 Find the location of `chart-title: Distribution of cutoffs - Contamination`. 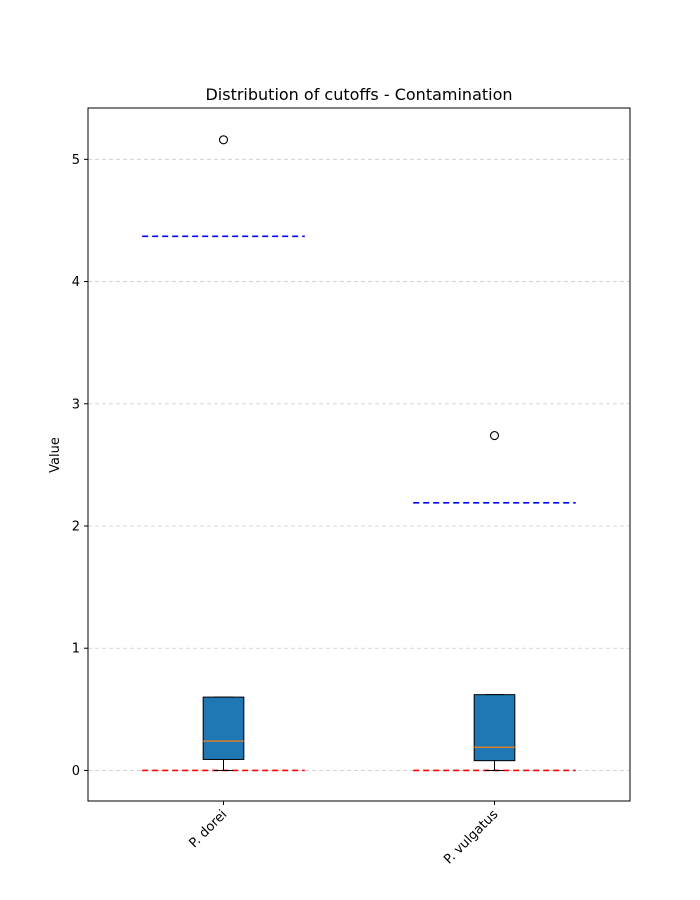

chart-title: Distribution of cutoffs - Contamination is located at coordinates (358, 94).